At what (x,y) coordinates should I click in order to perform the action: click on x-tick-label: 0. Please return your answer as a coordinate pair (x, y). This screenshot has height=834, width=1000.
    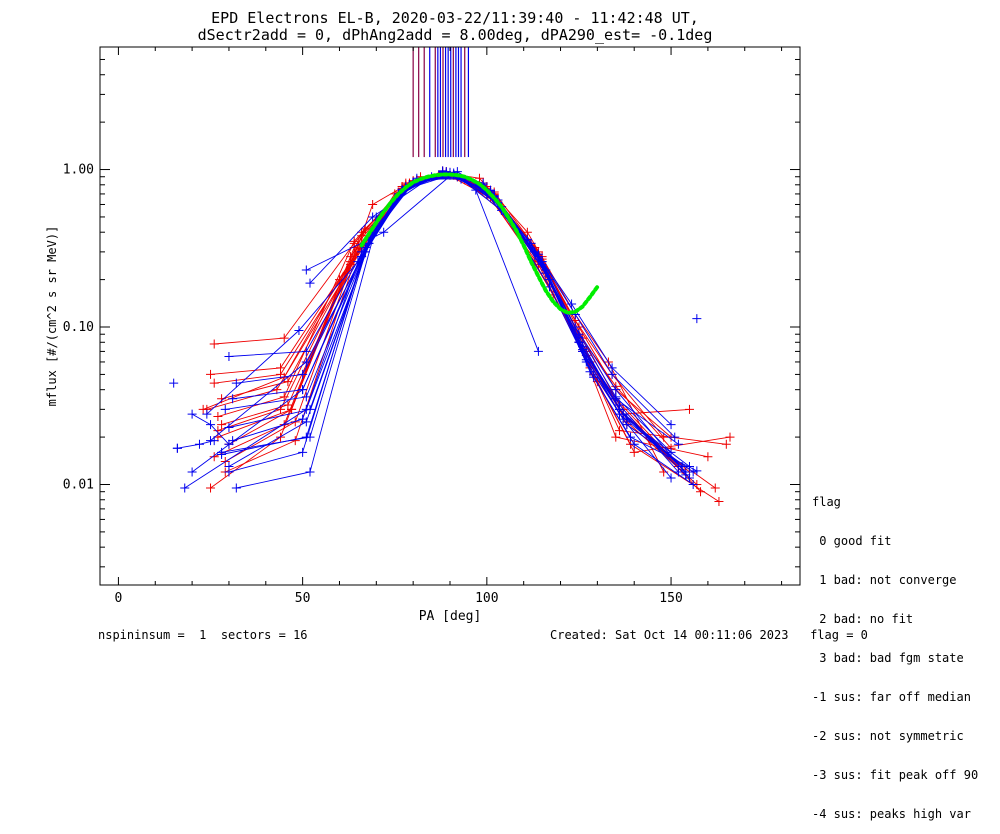
    Looking at the image, I should click on (119, 598).